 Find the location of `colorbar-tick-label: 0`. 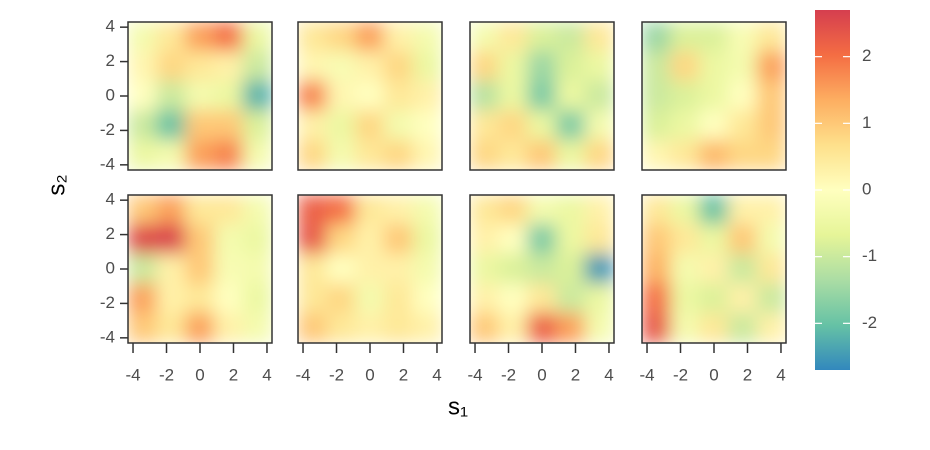

colorbar-tick-label: 0 is located at coordinates (866, 188).